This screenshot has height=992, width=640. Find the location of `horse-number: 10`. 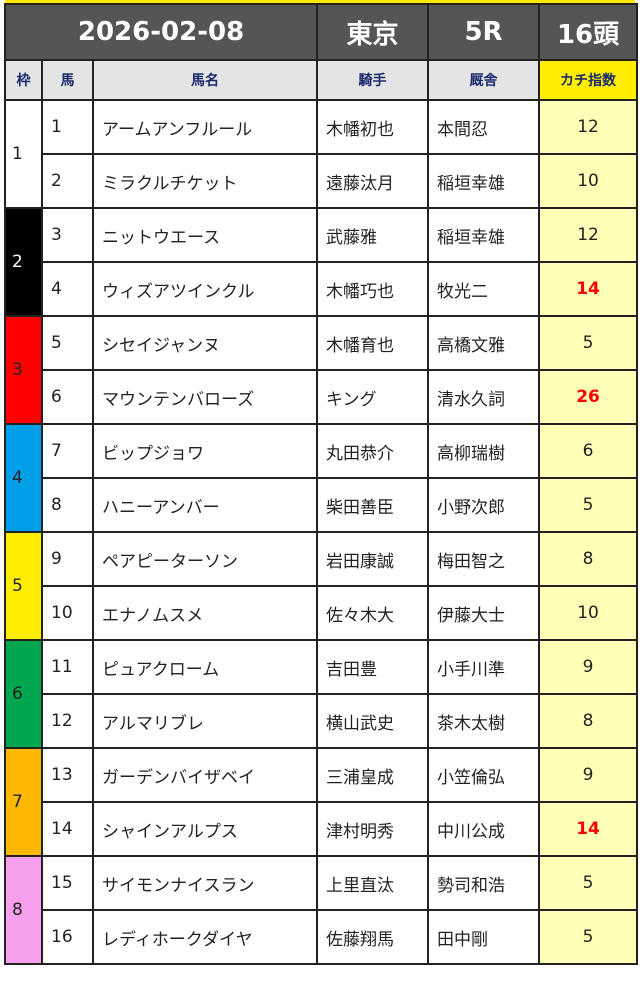

horse-number: 10 is located at coordinates (67, 613).